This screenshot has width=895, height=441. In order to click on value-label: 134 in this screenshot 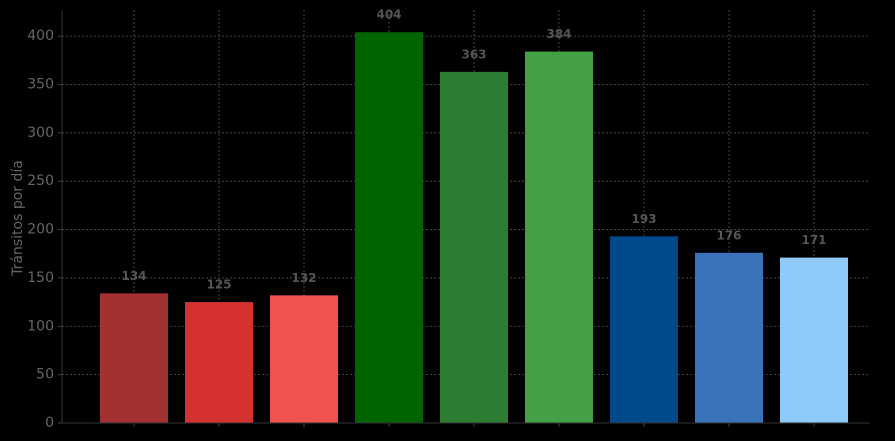, I will do `click(133, 276)`.